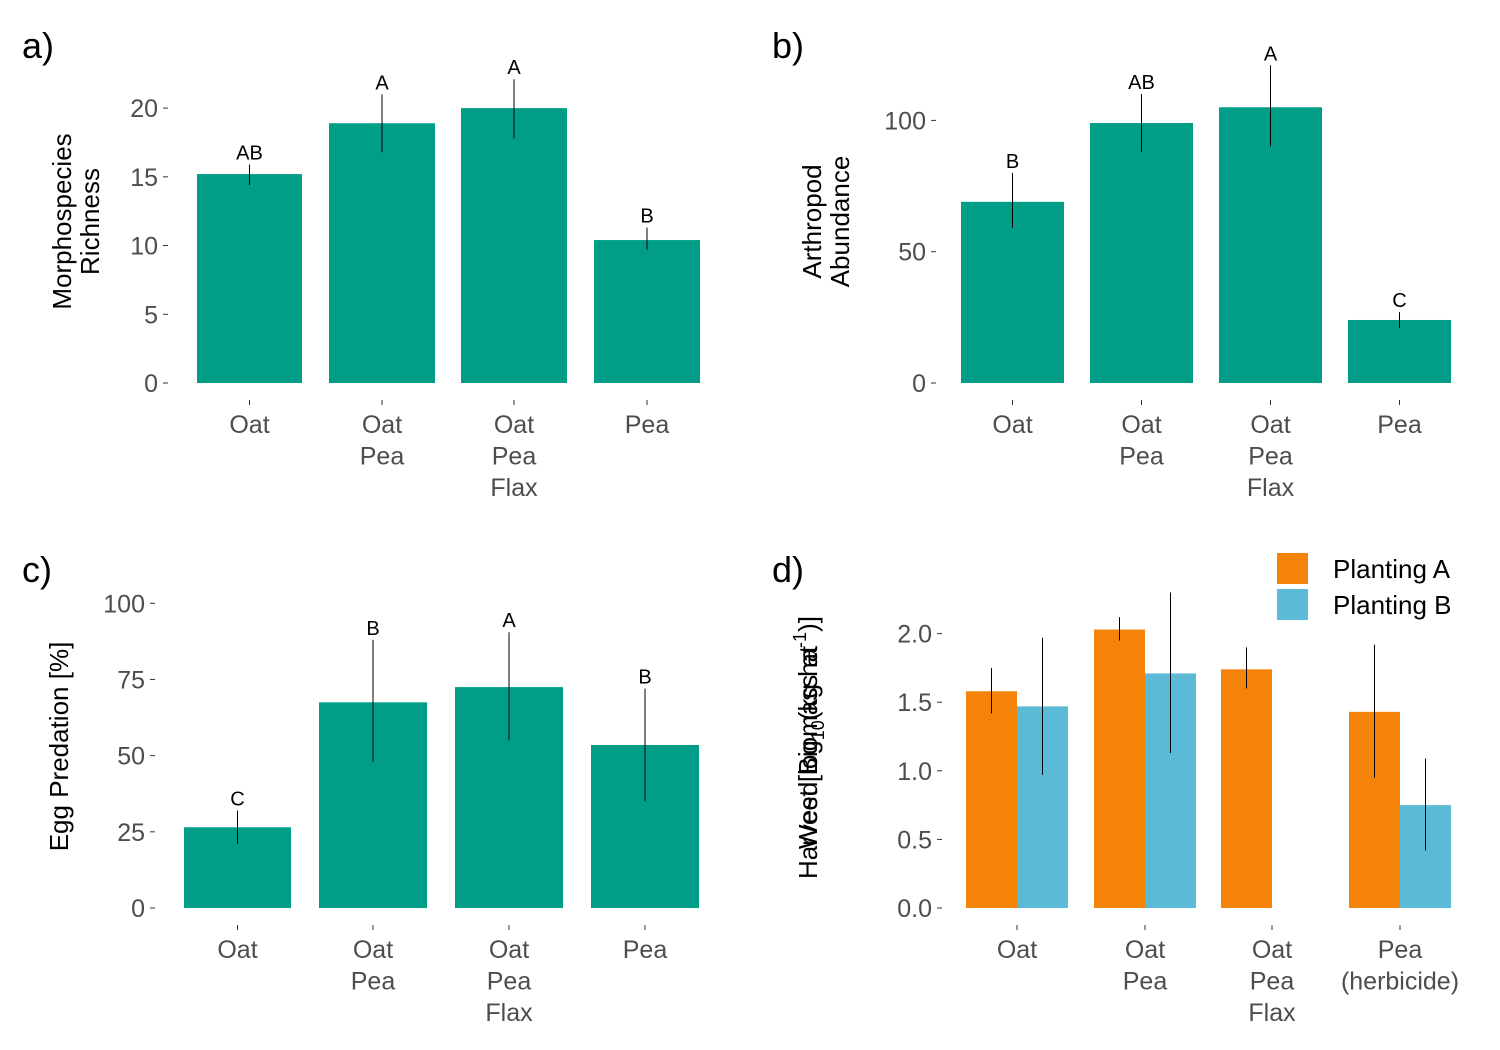 The image size is (1500, 1050). Describe the element at coordinates (144, 247) in the screenshot. I see `y-tick-label: 10` at that location.